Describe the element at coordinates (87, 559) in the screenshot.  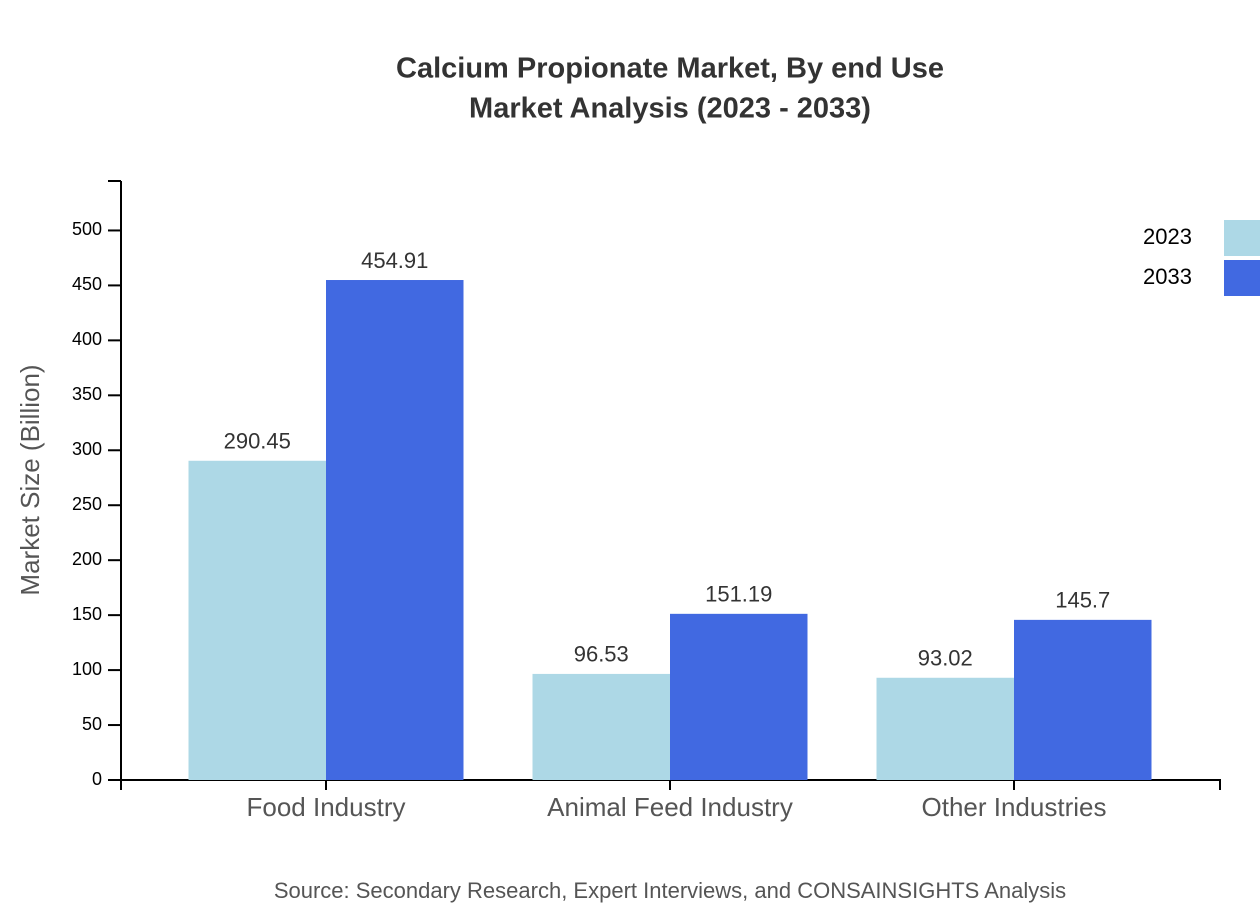
I see `y-tick-label: 200` at that location.